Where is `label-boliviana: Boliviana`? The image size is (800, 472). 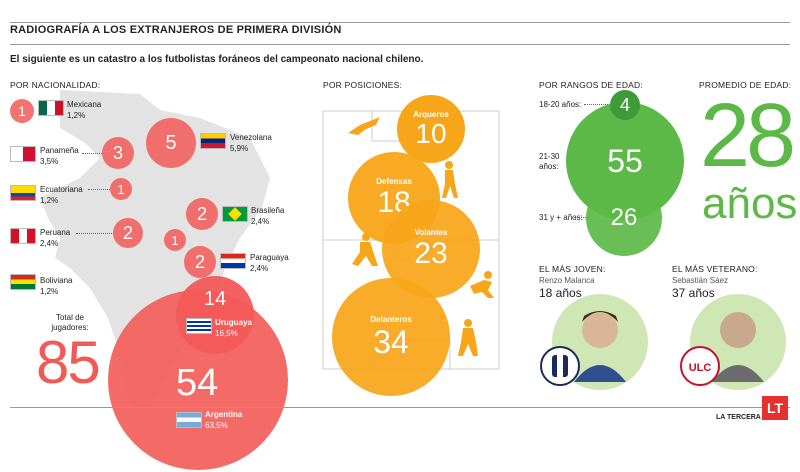
label-boliviana: Boliviana is located at coordinates (56, 280).